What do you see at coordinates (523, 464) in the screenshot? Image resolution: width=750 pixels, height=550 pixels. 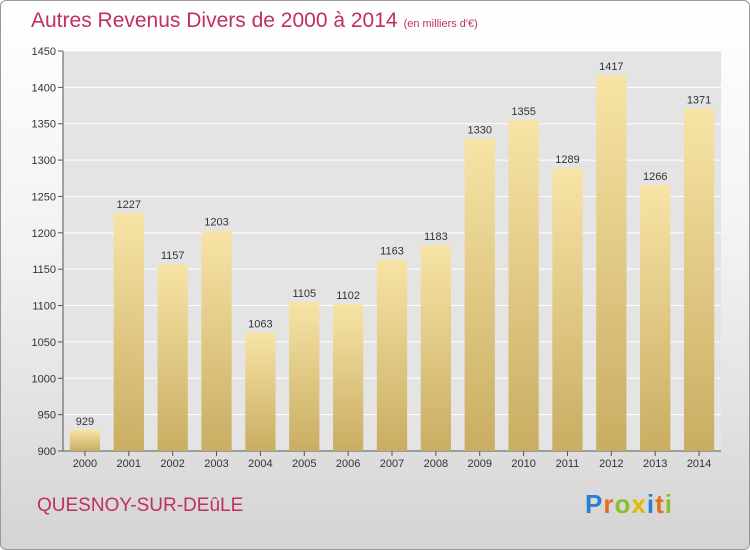 I see `x-tick-label-2010: 2010` at bounding box center [523, 464].